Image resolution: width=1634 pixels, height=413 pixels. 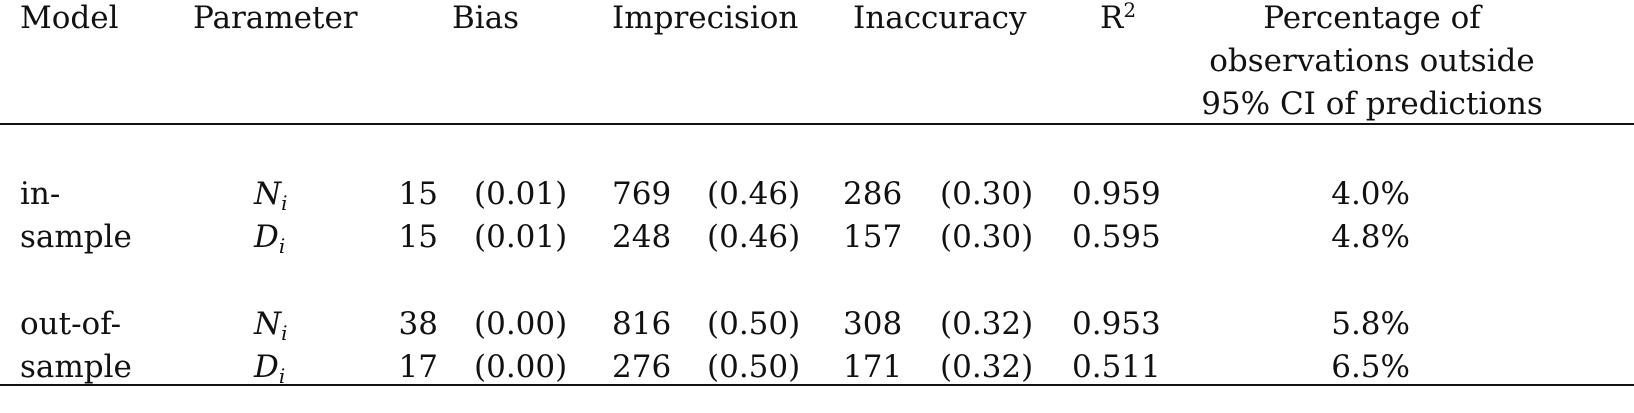 What do you see at coordinates (1370, 237) in the screenshot?
I see `percentage-value: 4.8%` at bounding box center [1370, 237].